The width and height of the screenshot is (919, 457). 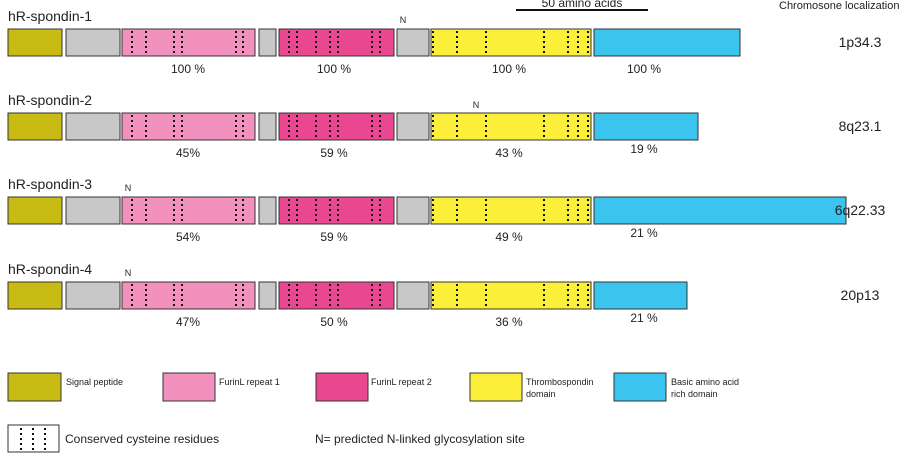 What do you see at coordinates (401, 382) in the screenshot?
I see `legend-label-furin2: FurinL repeat 2` at bounding box center [401, 382].